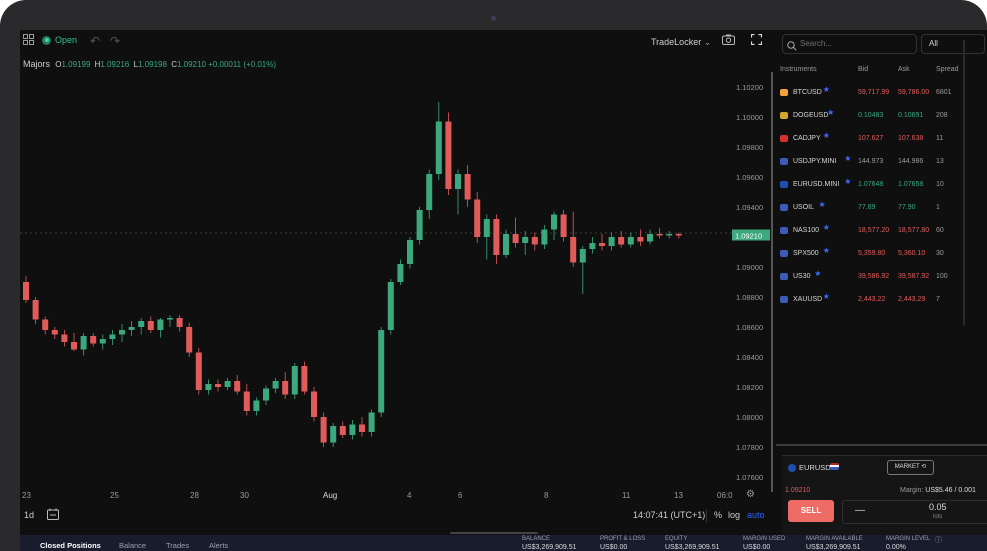 The width and height of the screenshot is (987, 551). I want to click on scrollbar, so click(964, 182).